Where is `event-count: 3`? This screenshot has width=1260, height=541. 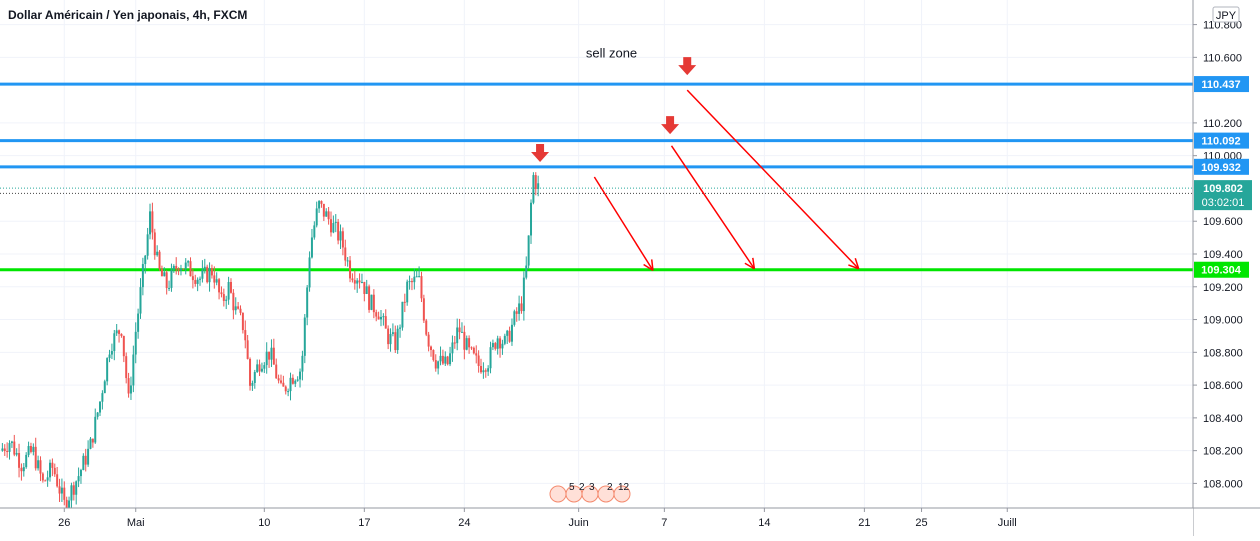 event-count: 3 is located at coordinates (592, 487).